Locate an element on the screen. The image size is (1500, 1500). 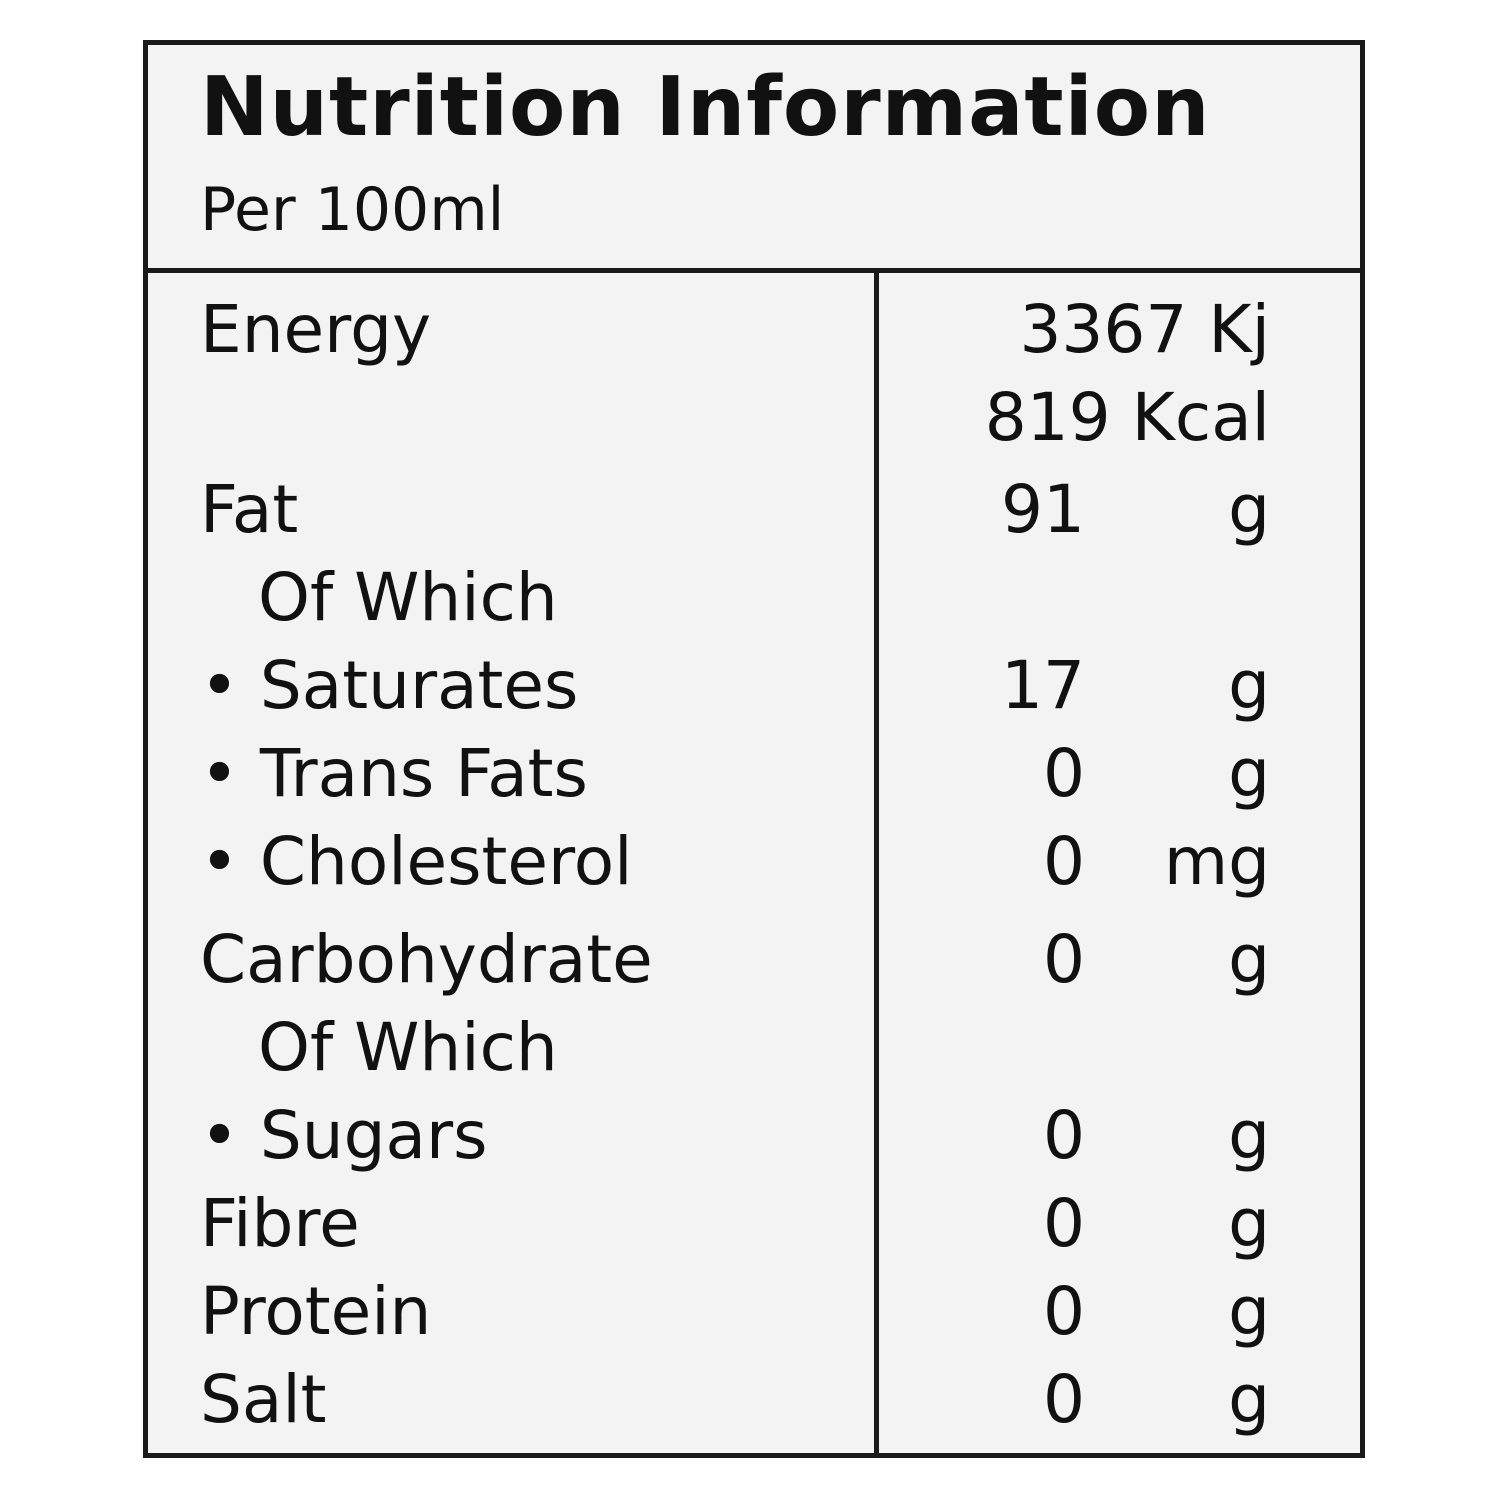
column-divider is located at coordinates (876, 863).